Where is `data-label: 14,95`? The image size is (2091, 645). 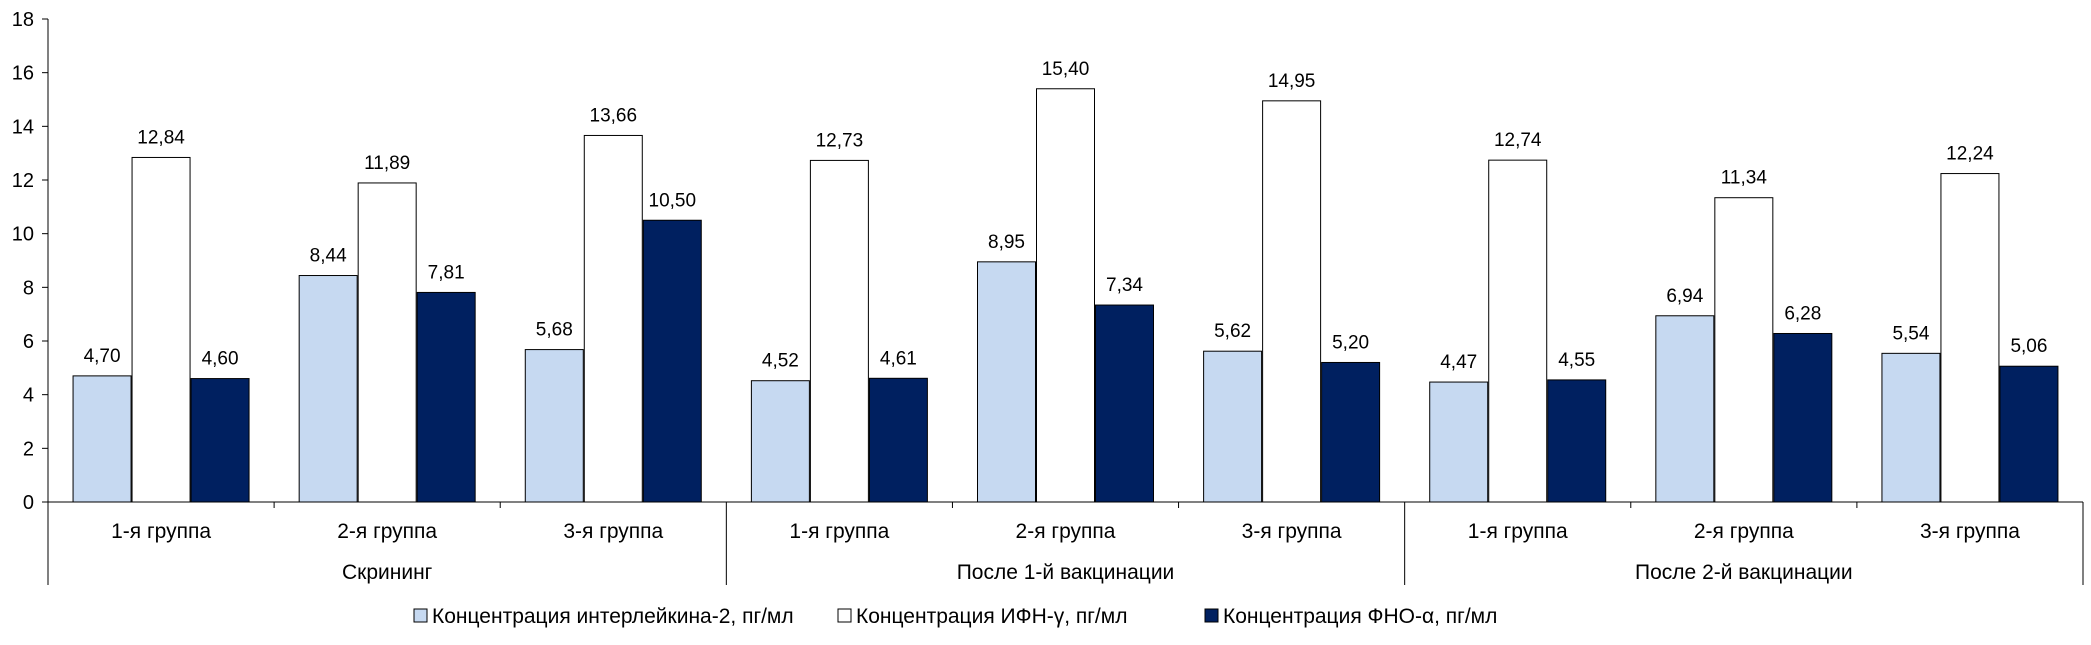
data-label: 14,95 is located at coordinates (1292, 81).